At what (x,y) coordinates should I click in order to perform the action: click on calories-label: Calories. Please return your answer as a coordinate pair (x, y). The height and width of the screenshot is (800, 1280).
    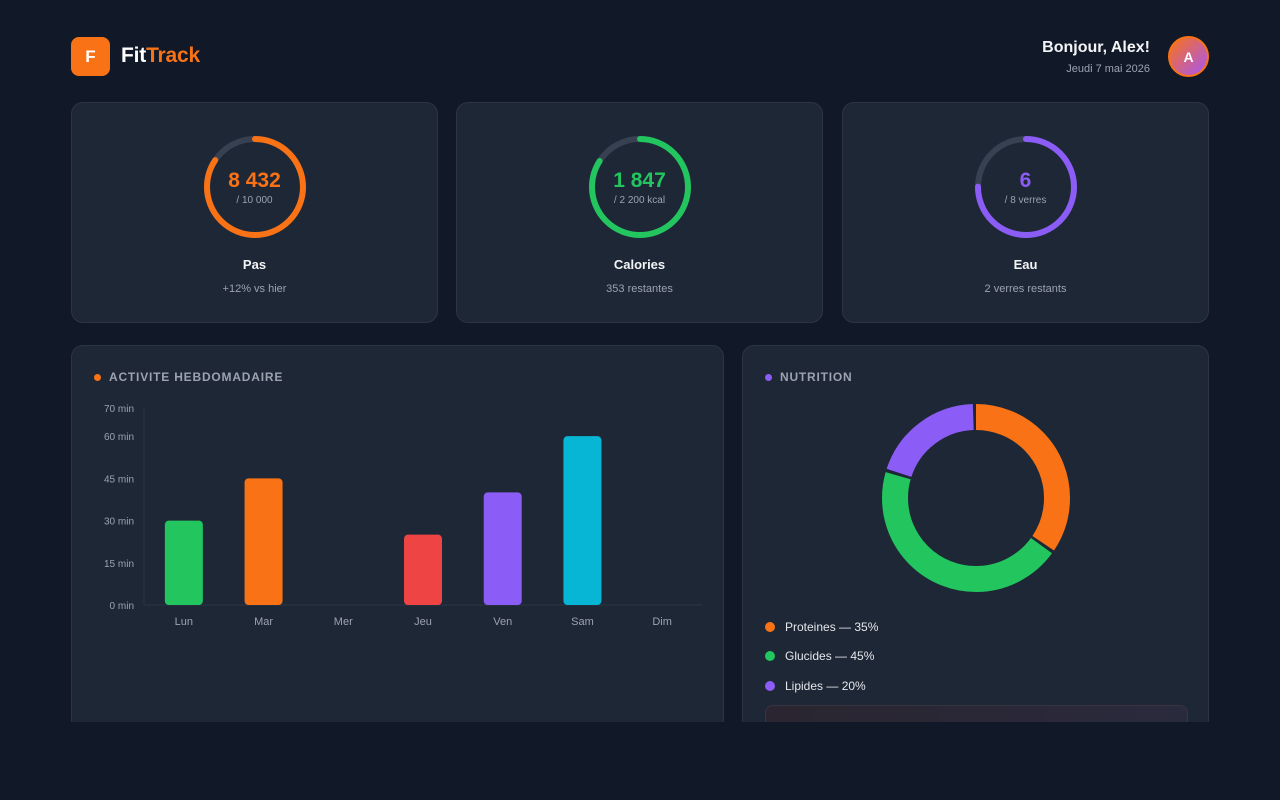
    Looking at the image, I should click on (639, 264).